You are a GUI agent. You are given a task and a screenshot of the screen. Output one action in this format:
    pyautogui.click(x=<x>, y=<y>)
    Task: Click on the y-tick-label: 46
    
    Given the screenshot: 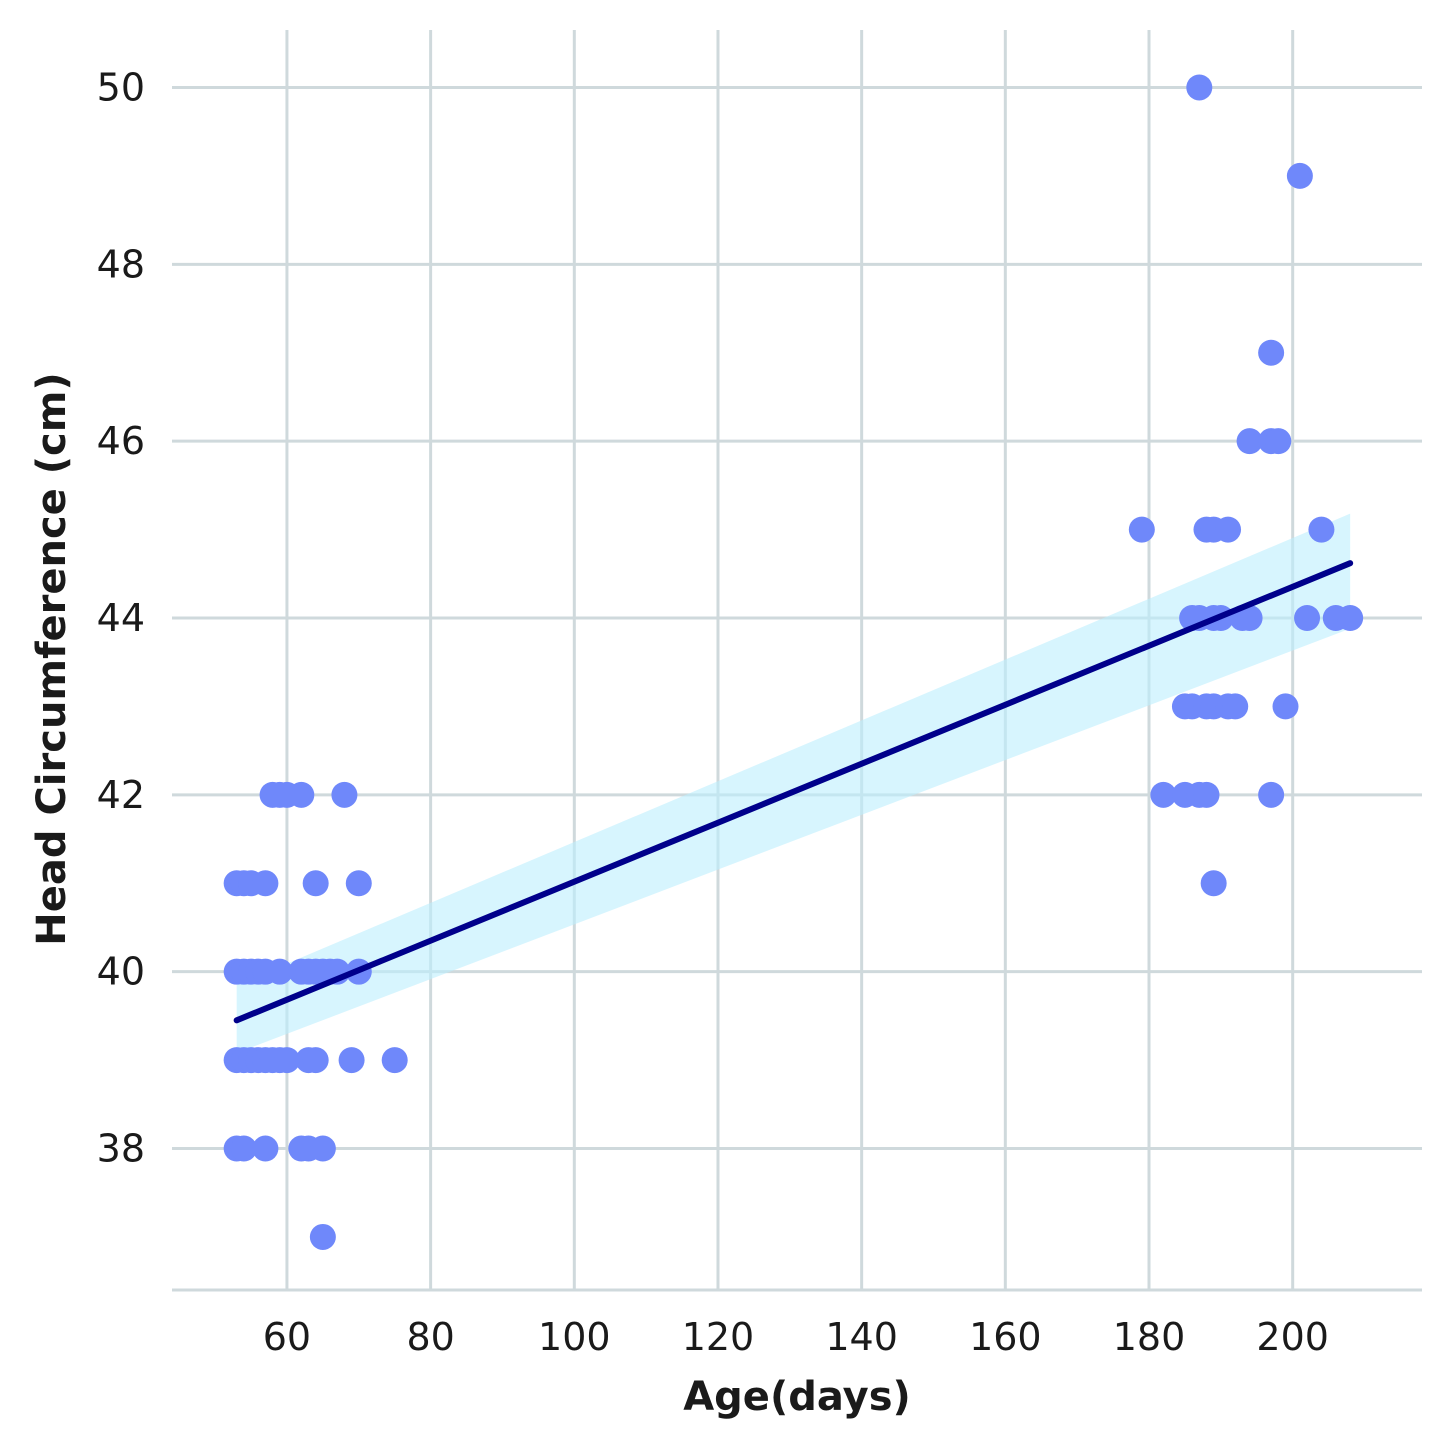 What is the action you would take?
    pyautogui.click(x=121, y=441)
    